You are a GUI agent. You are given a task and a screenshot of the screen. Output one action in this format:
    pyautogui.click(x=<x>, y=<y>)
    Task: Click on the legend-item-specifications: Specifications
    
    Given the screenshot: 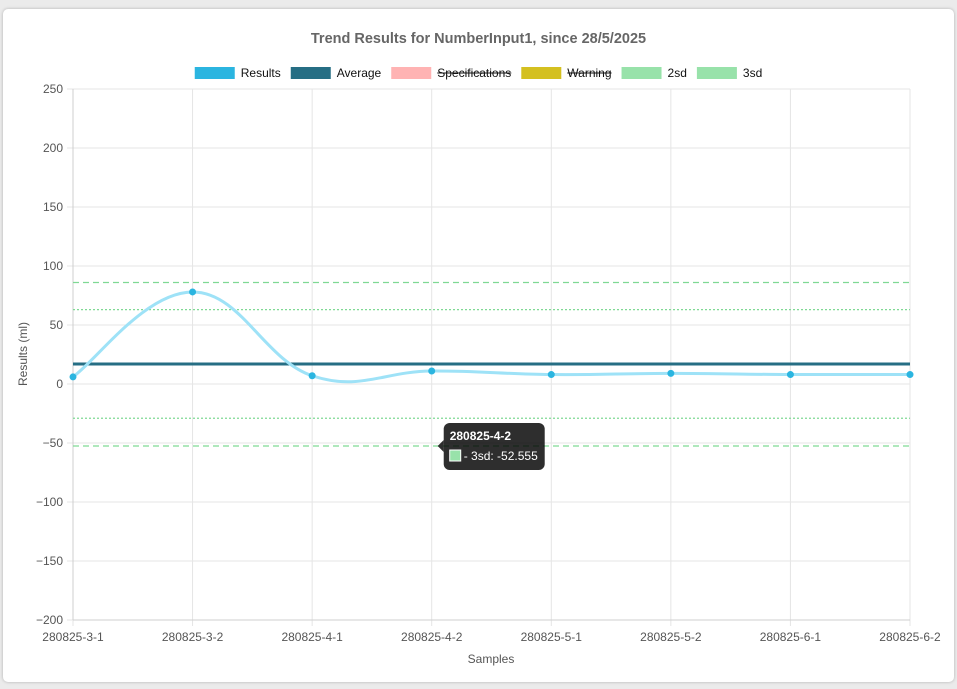 What is the action you would take?
    pyautogui.click(x=451, y=73)
    